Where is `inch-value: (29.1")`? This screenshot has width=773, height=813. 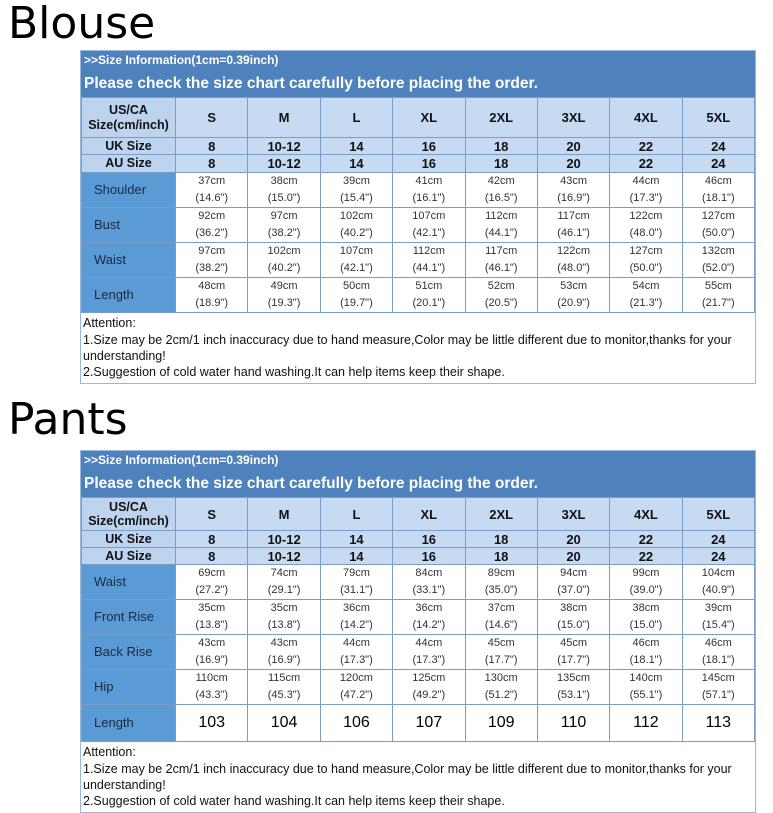 inch-value: (29.1") is located at coordinates (284, 590).